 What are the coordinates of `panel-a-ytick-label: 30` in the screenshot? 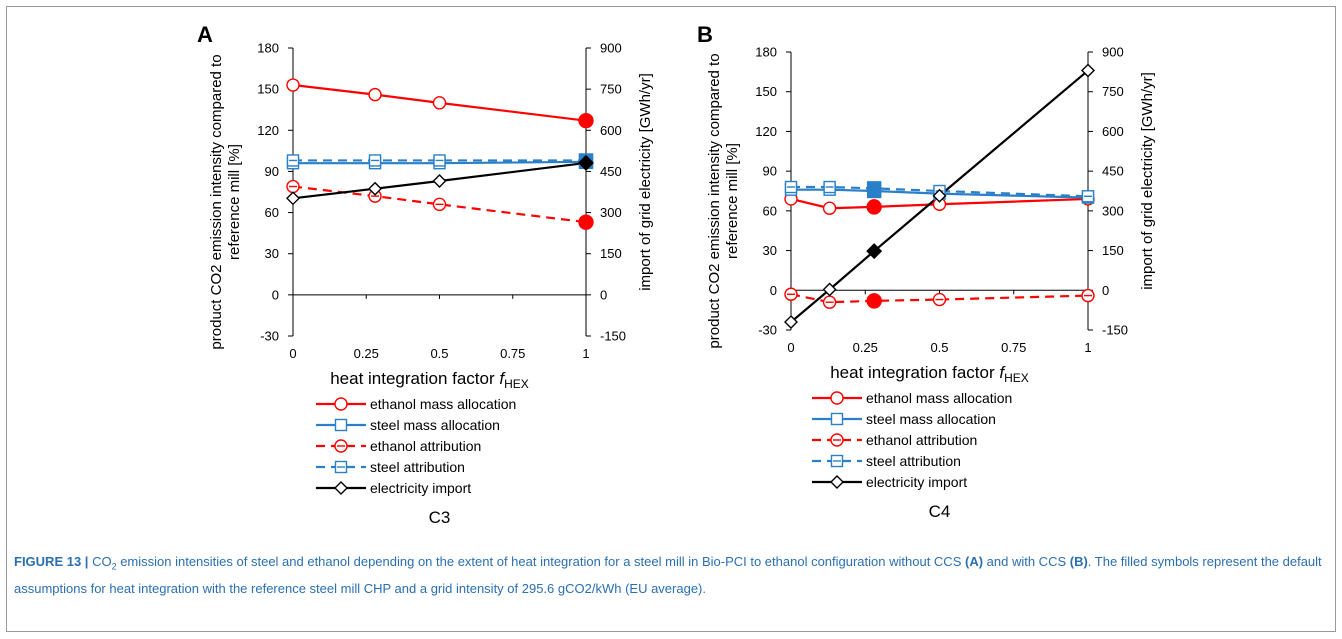 It's located at (272, 253).